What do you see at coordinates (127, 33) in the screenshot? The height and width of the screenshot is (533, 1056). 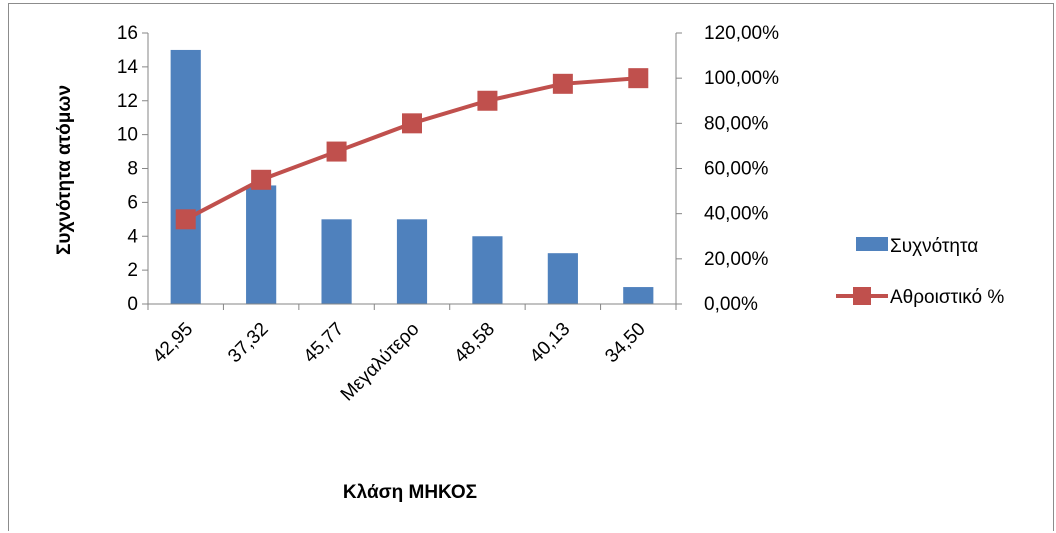 I see `left-tick-label: 16` at bounding box center [127, 33].